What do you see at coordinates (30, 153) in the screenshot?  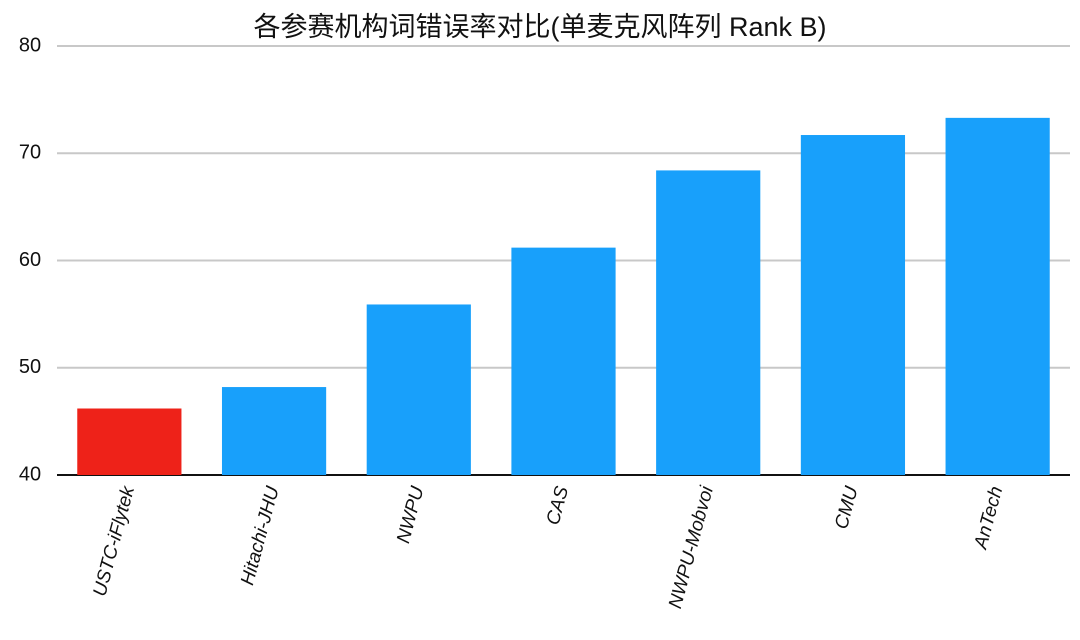 I see `y-tick-label: 70` at bounding box center [30, 153].